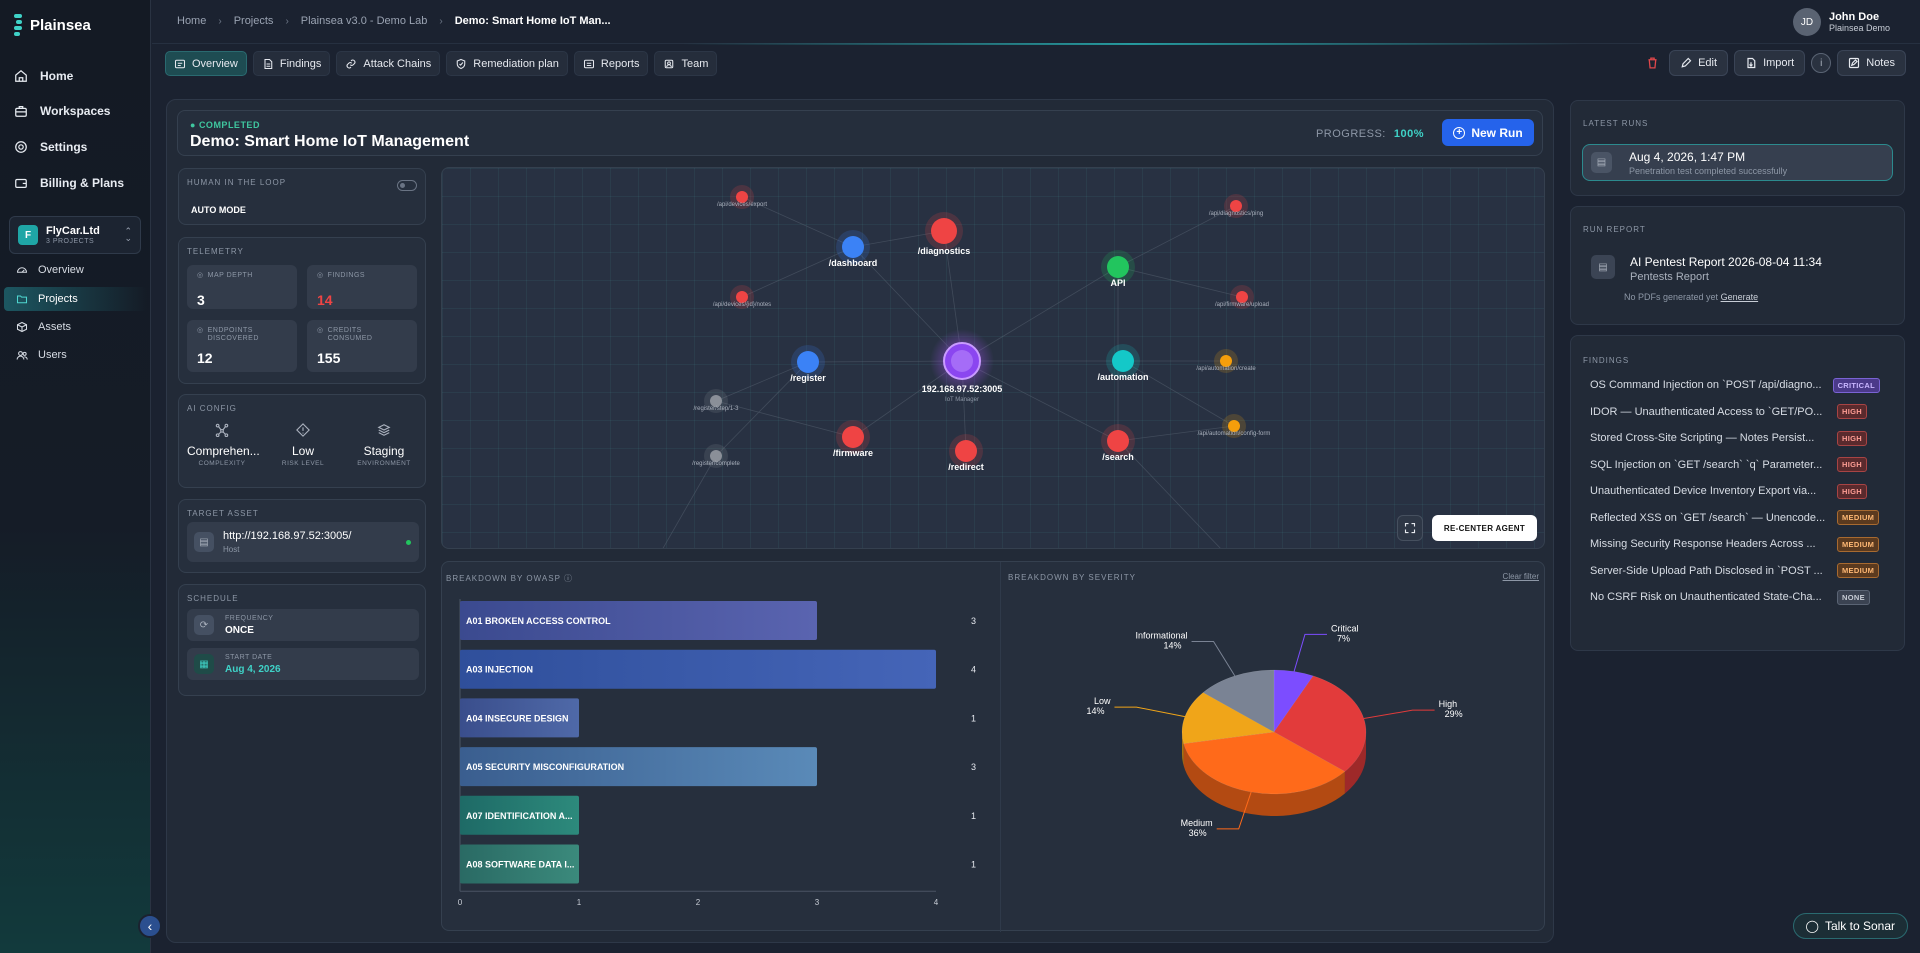  What do you see at coordinates (75, 299) in the screenshot?
I see `subnav-projects: Projects` at bounding box center [75, 299].